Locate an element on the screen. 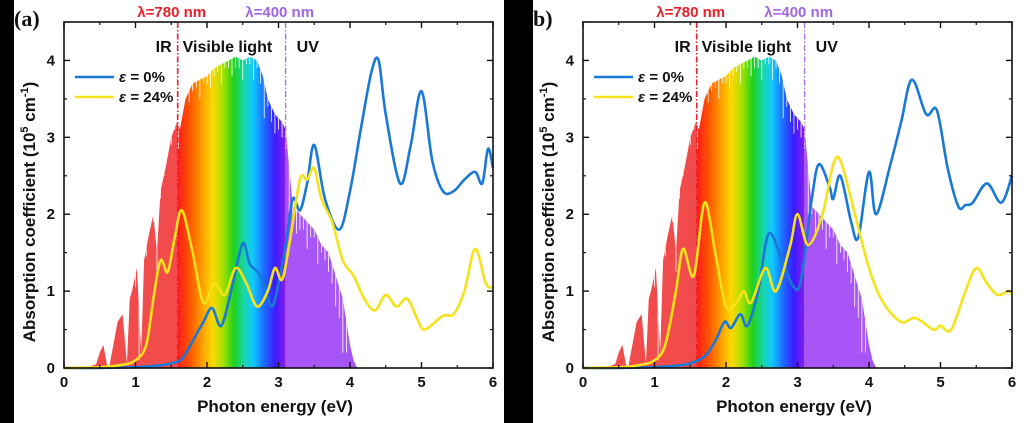  panel-label: (a) is located at coordinates (27, 18).